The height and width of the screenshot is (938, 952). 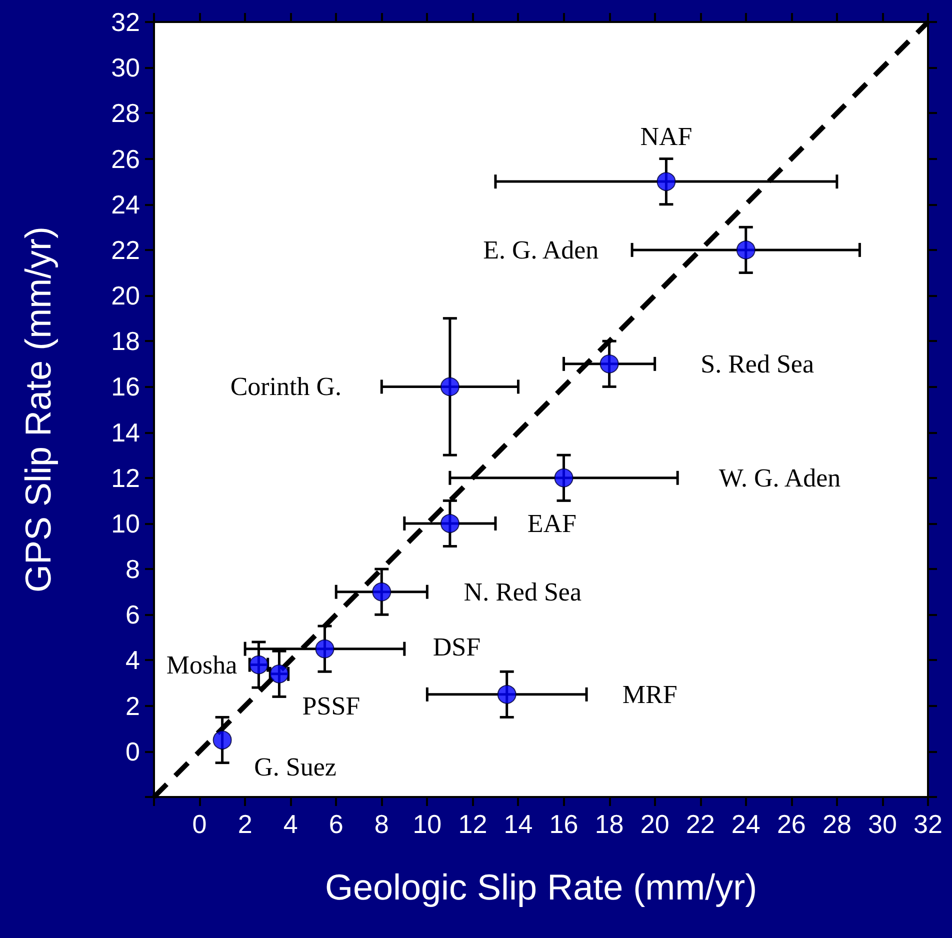 I want to click on x-tick-label: 22, so click(x=700, y=824).